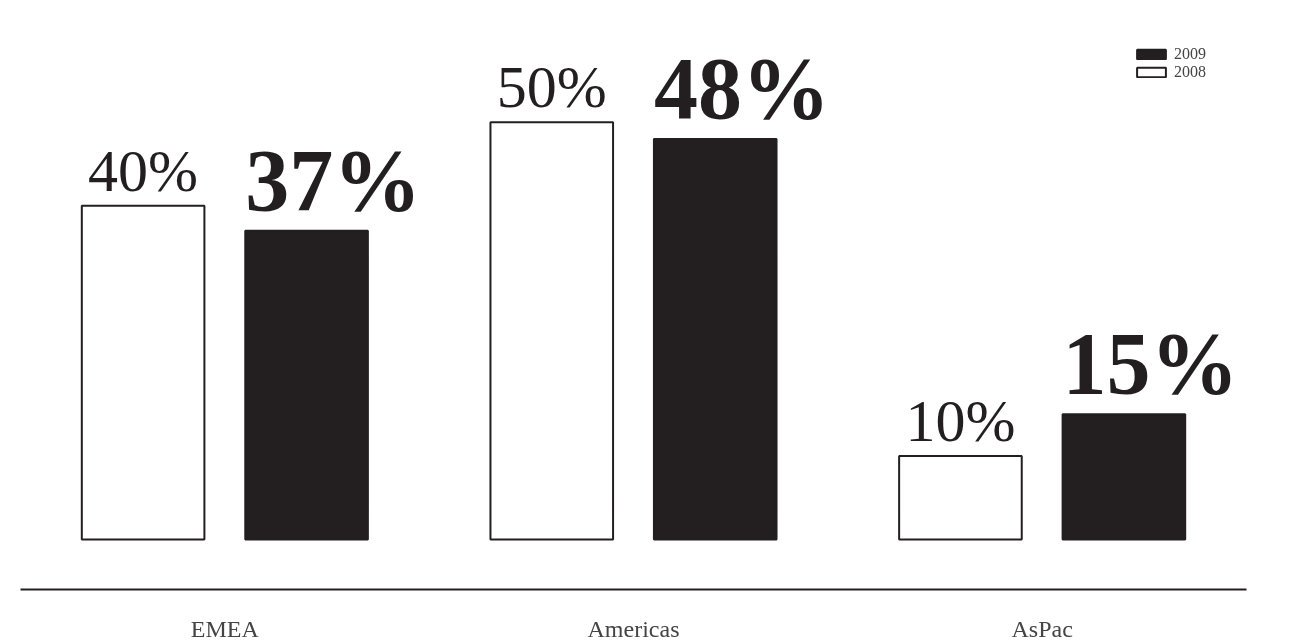 The height and width of the screenshot is (644, 1296). What do you see at coordinates (143, 170) in the screenshot?
I see `data-label: 40%` at bounding box center [143, 170].